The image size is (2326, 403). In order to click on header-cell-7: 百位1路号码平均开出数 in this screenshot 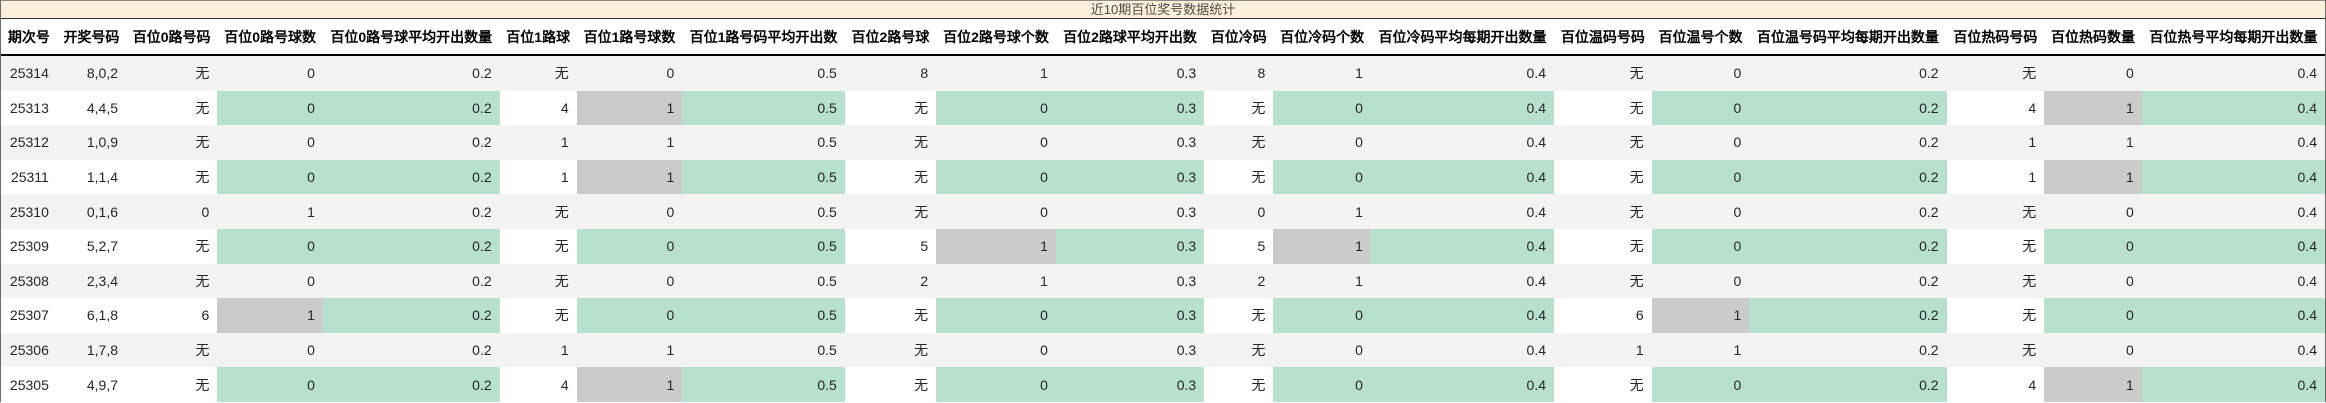, I will do `click(763, 37)`.